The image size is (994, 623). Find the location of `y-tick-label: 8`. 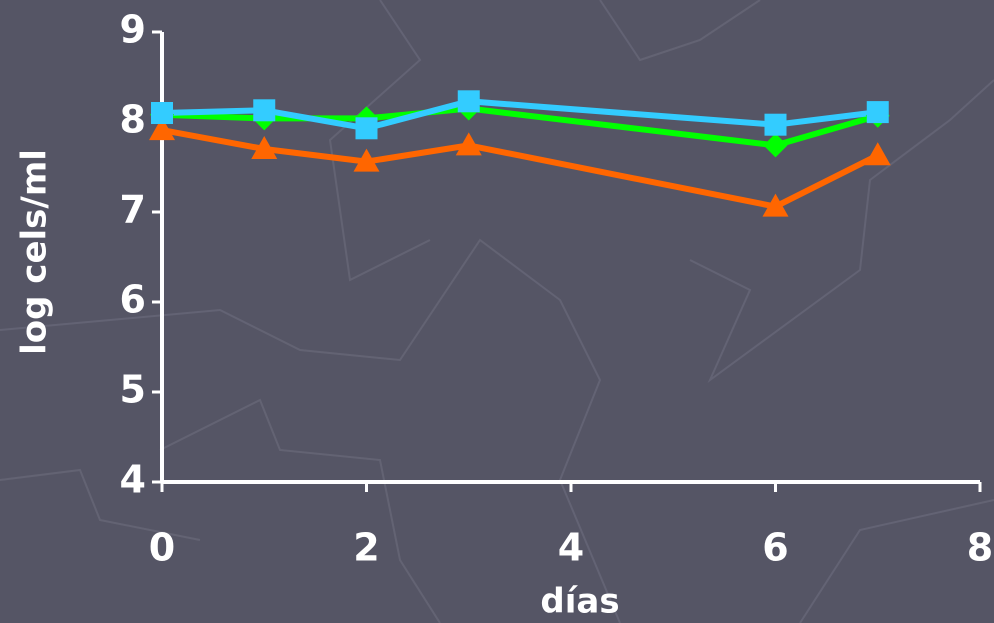

y-tick-label: 8 is located at coordinates (133, 120).